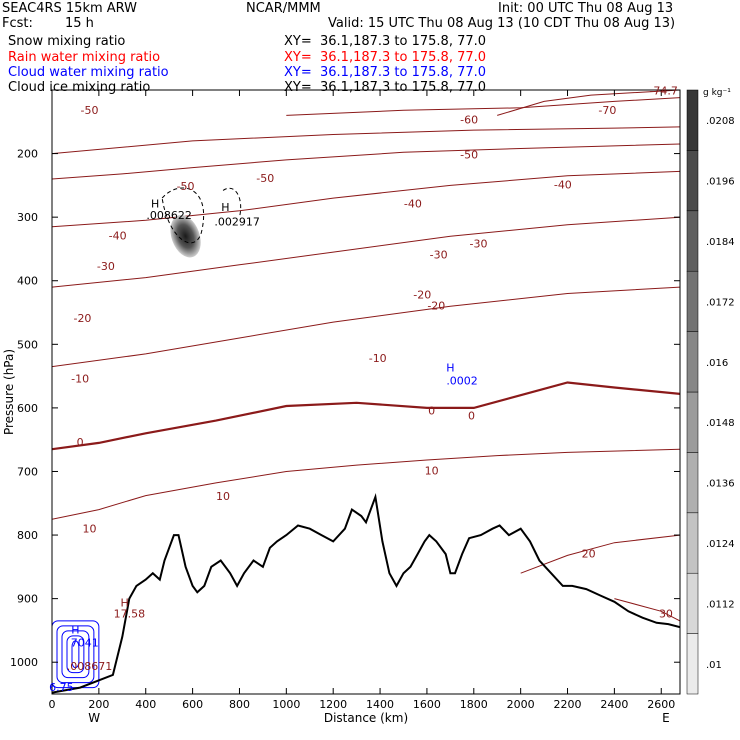  I want to click on colorbar-tick-label: .0172, so click(720, 302).